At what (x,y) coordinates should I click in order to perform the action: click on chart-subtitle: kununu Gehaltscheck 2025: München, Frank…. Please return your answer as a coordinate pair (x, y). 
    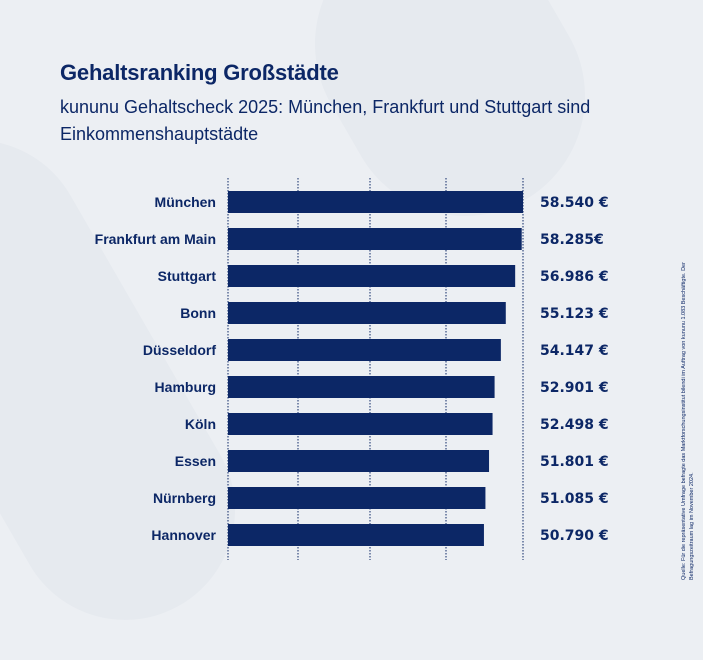
    Looking at the image, I should click on (325, 120).